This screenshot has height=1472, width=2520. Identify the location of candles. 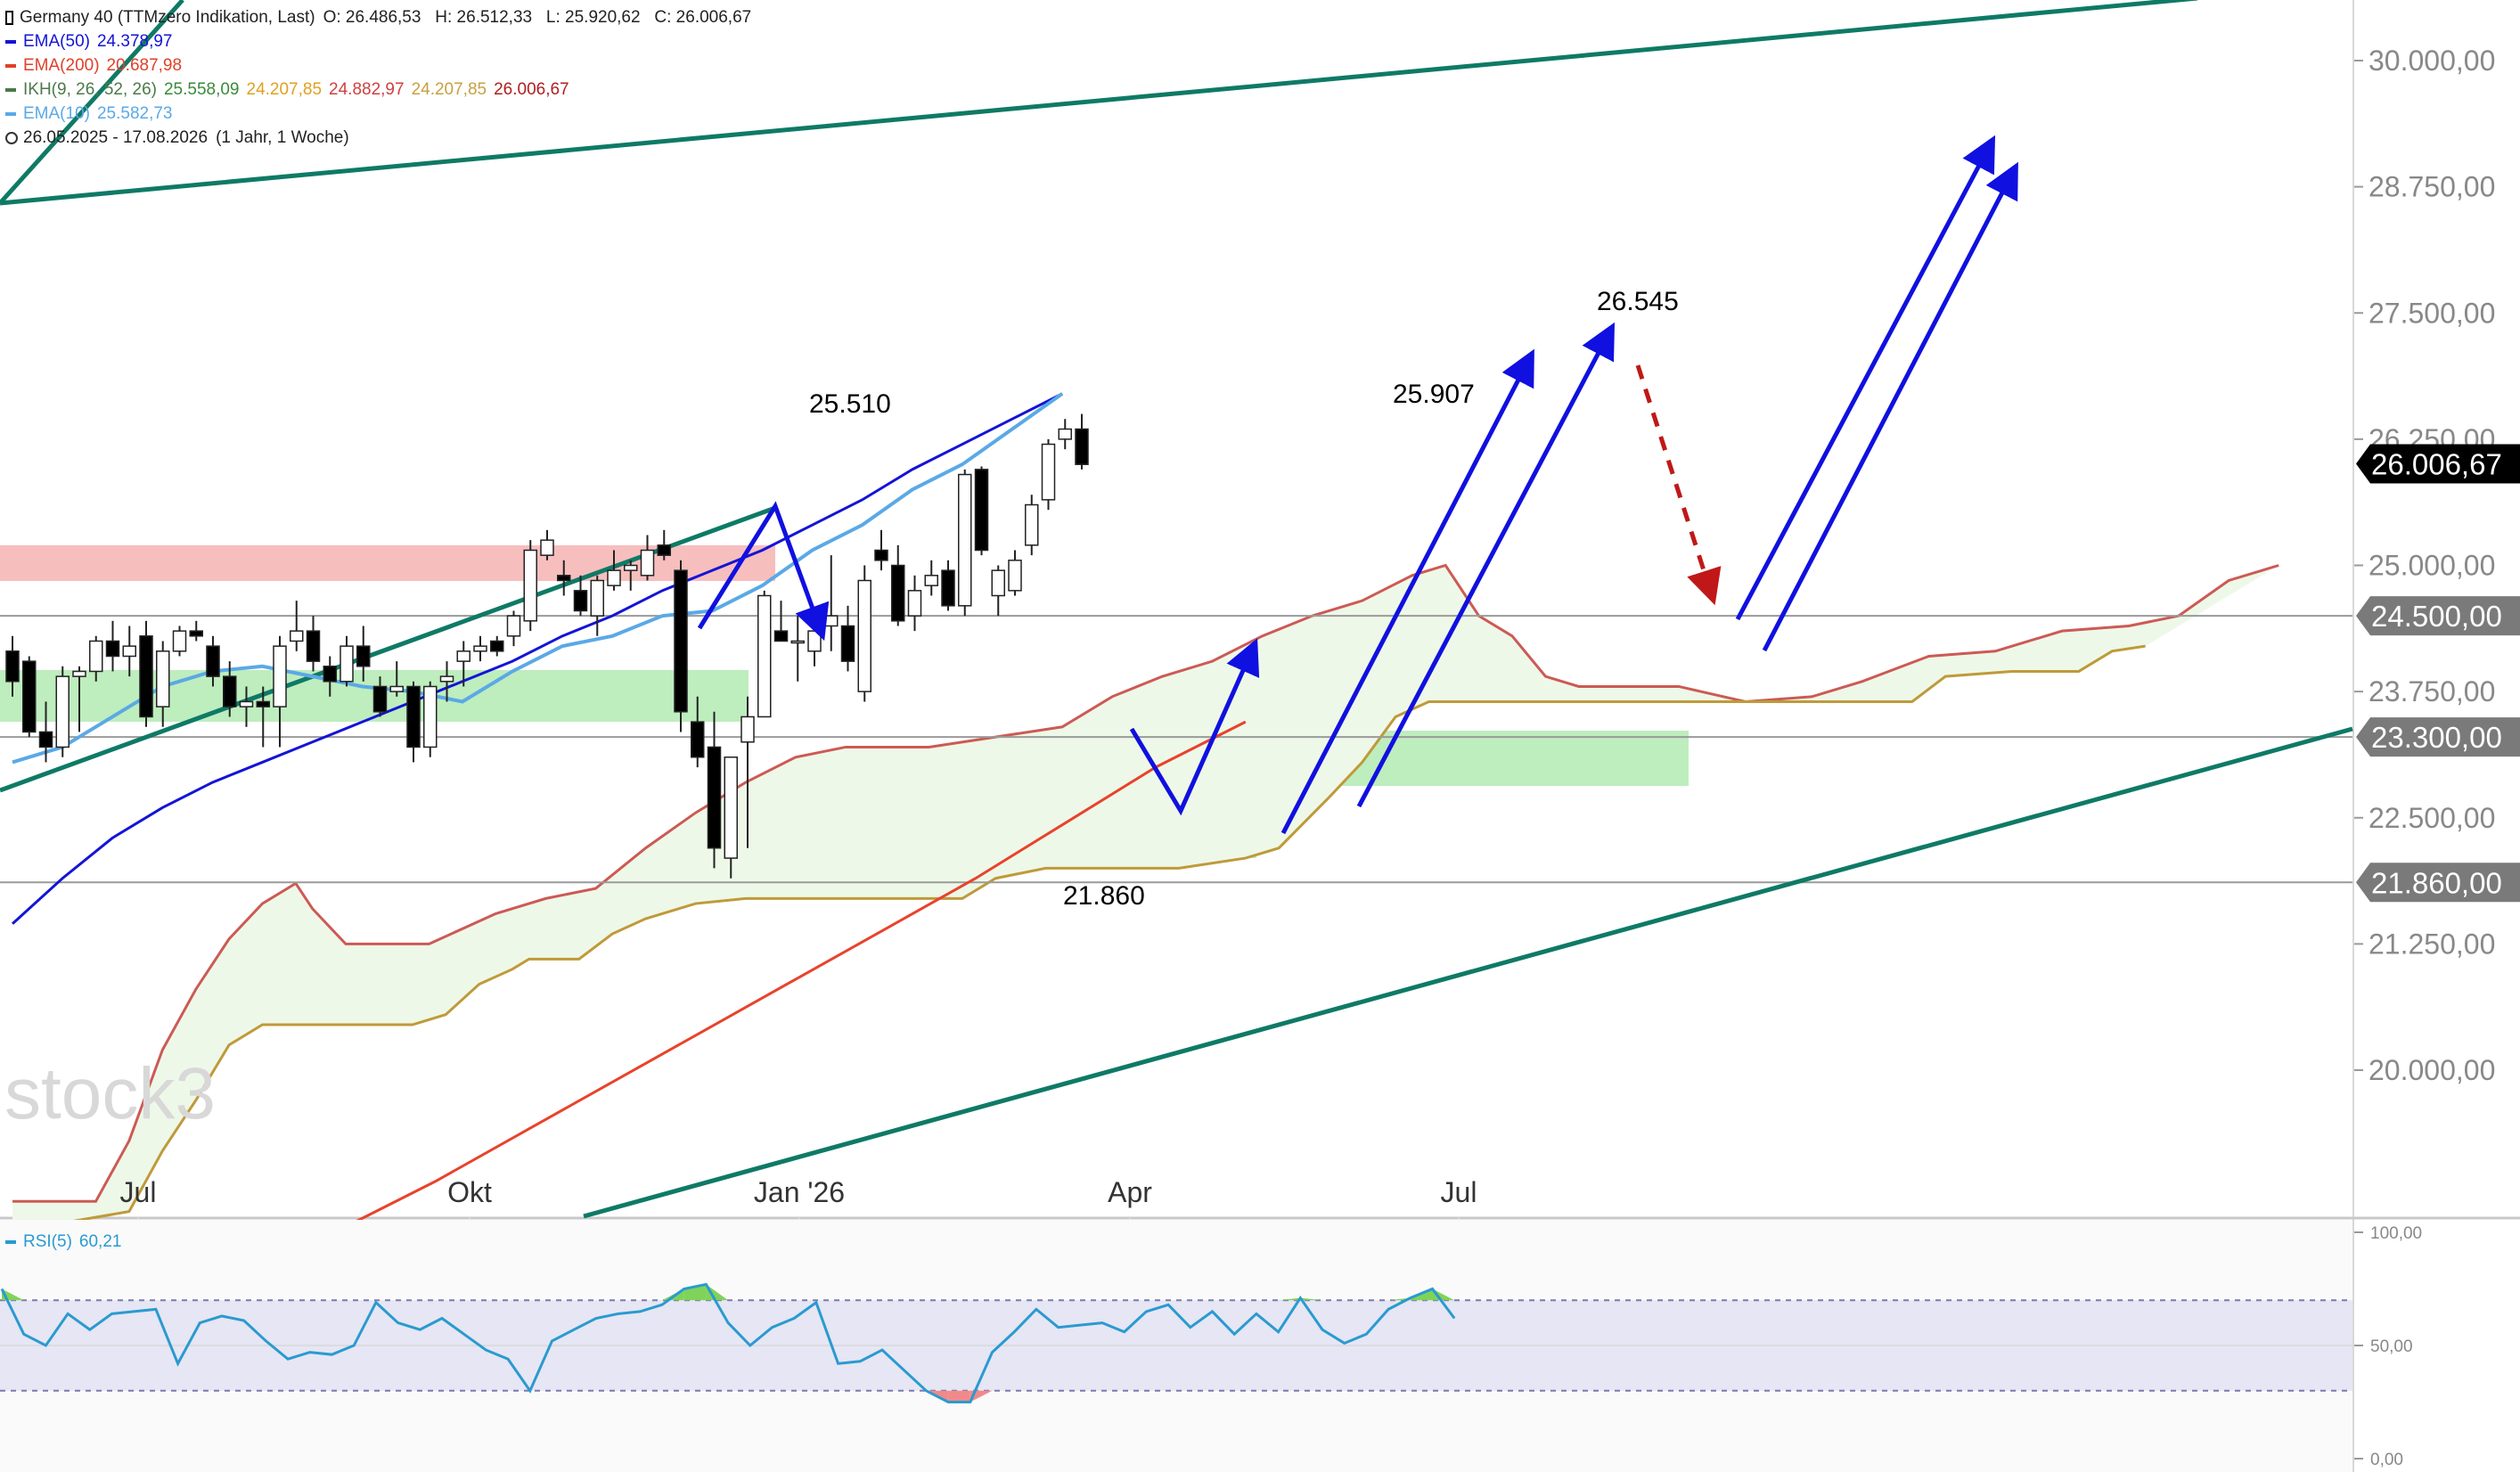
(547, 646).